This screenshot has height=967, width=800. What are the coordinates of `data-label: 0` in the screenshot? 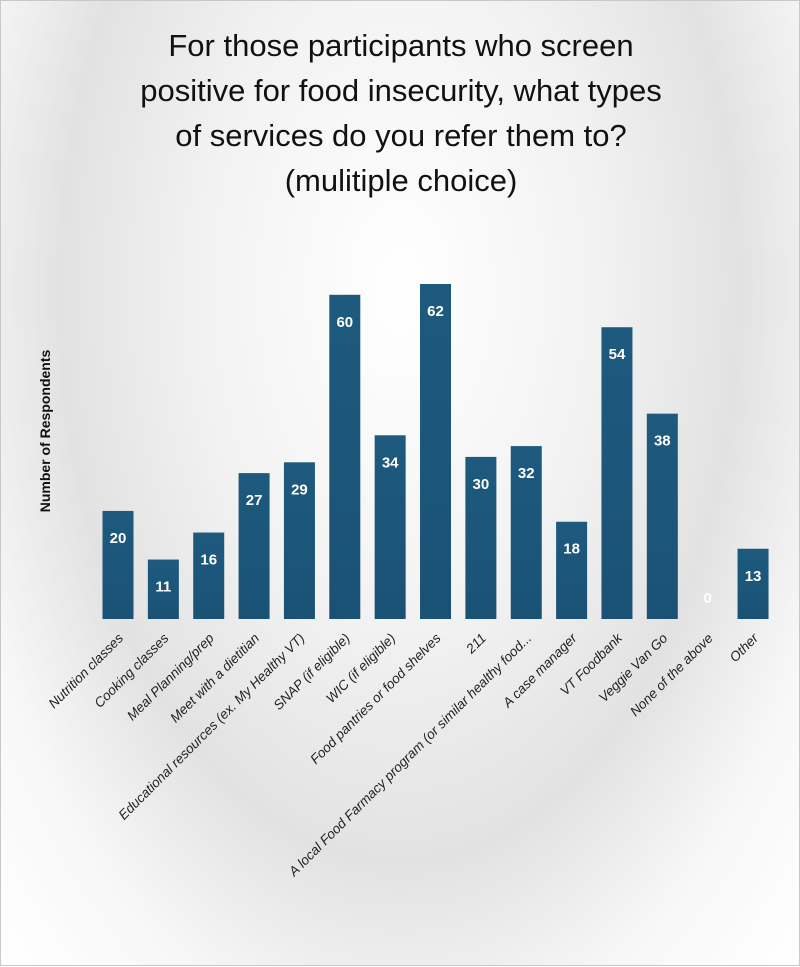 It's located at (708, 598).